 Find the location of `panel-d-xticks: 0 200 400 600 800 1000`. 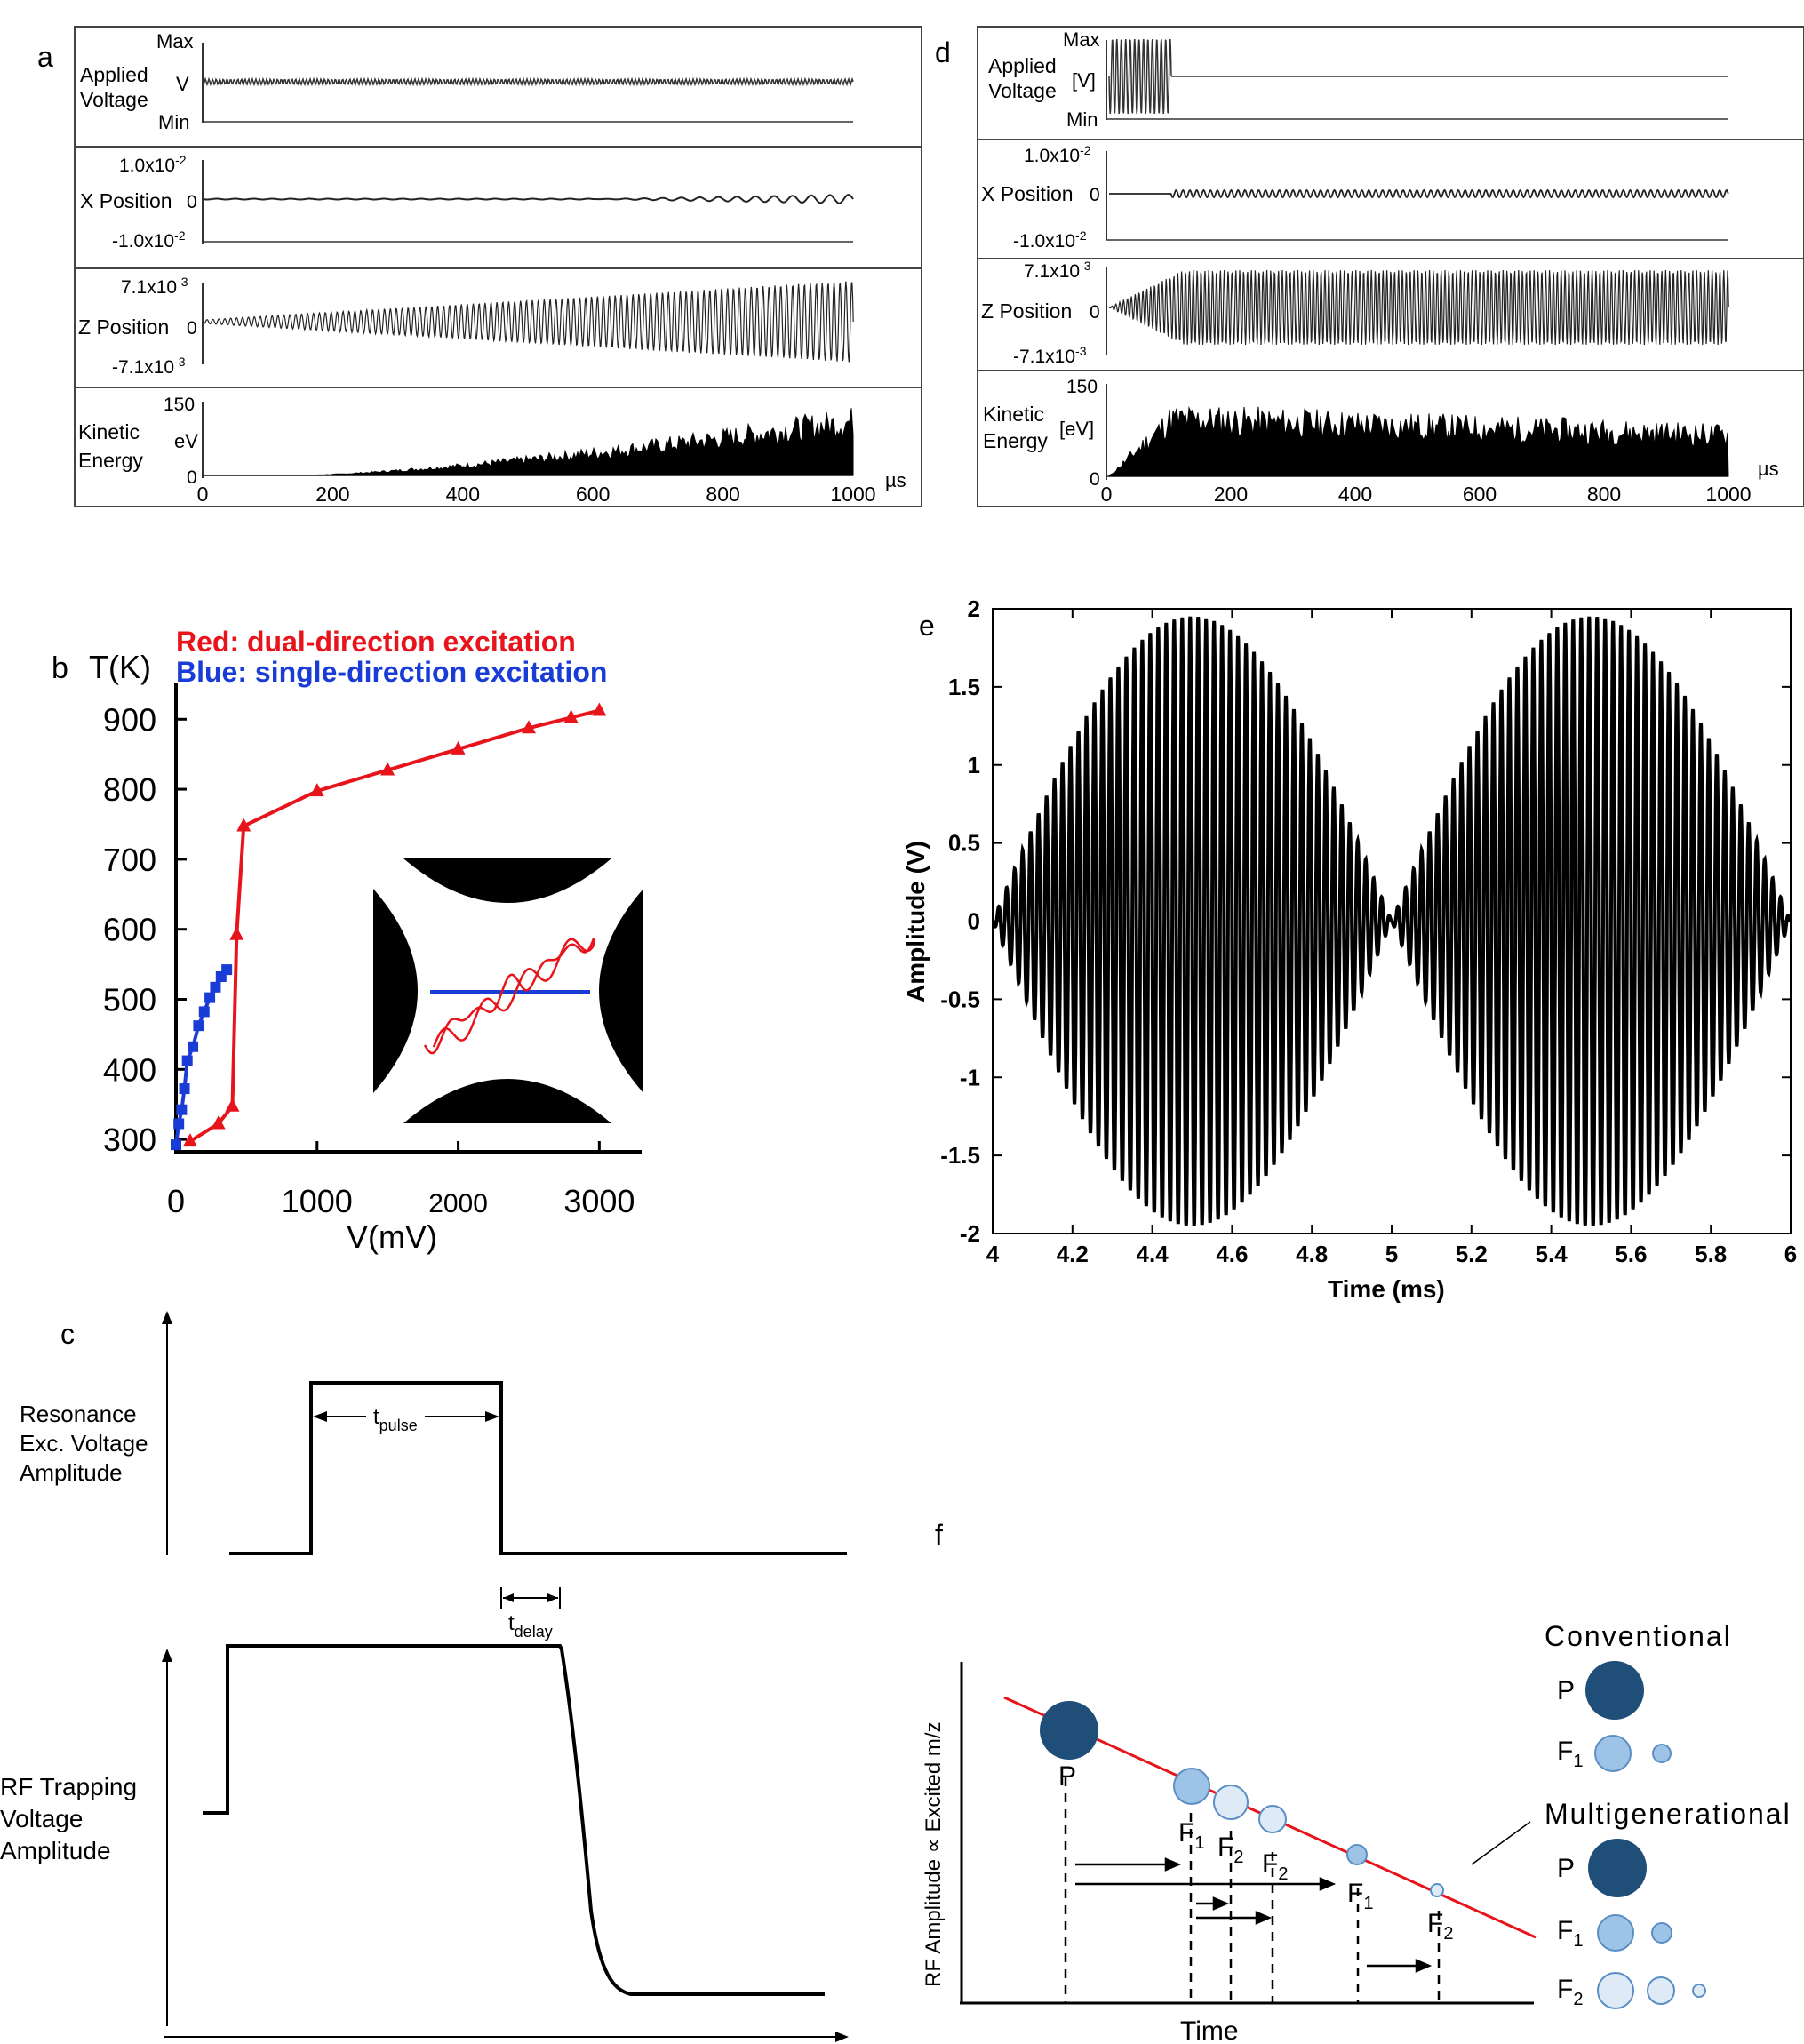

panel-d-xticks: 0 200 400 600 800 1000 is located at coordinates (1426, 494).